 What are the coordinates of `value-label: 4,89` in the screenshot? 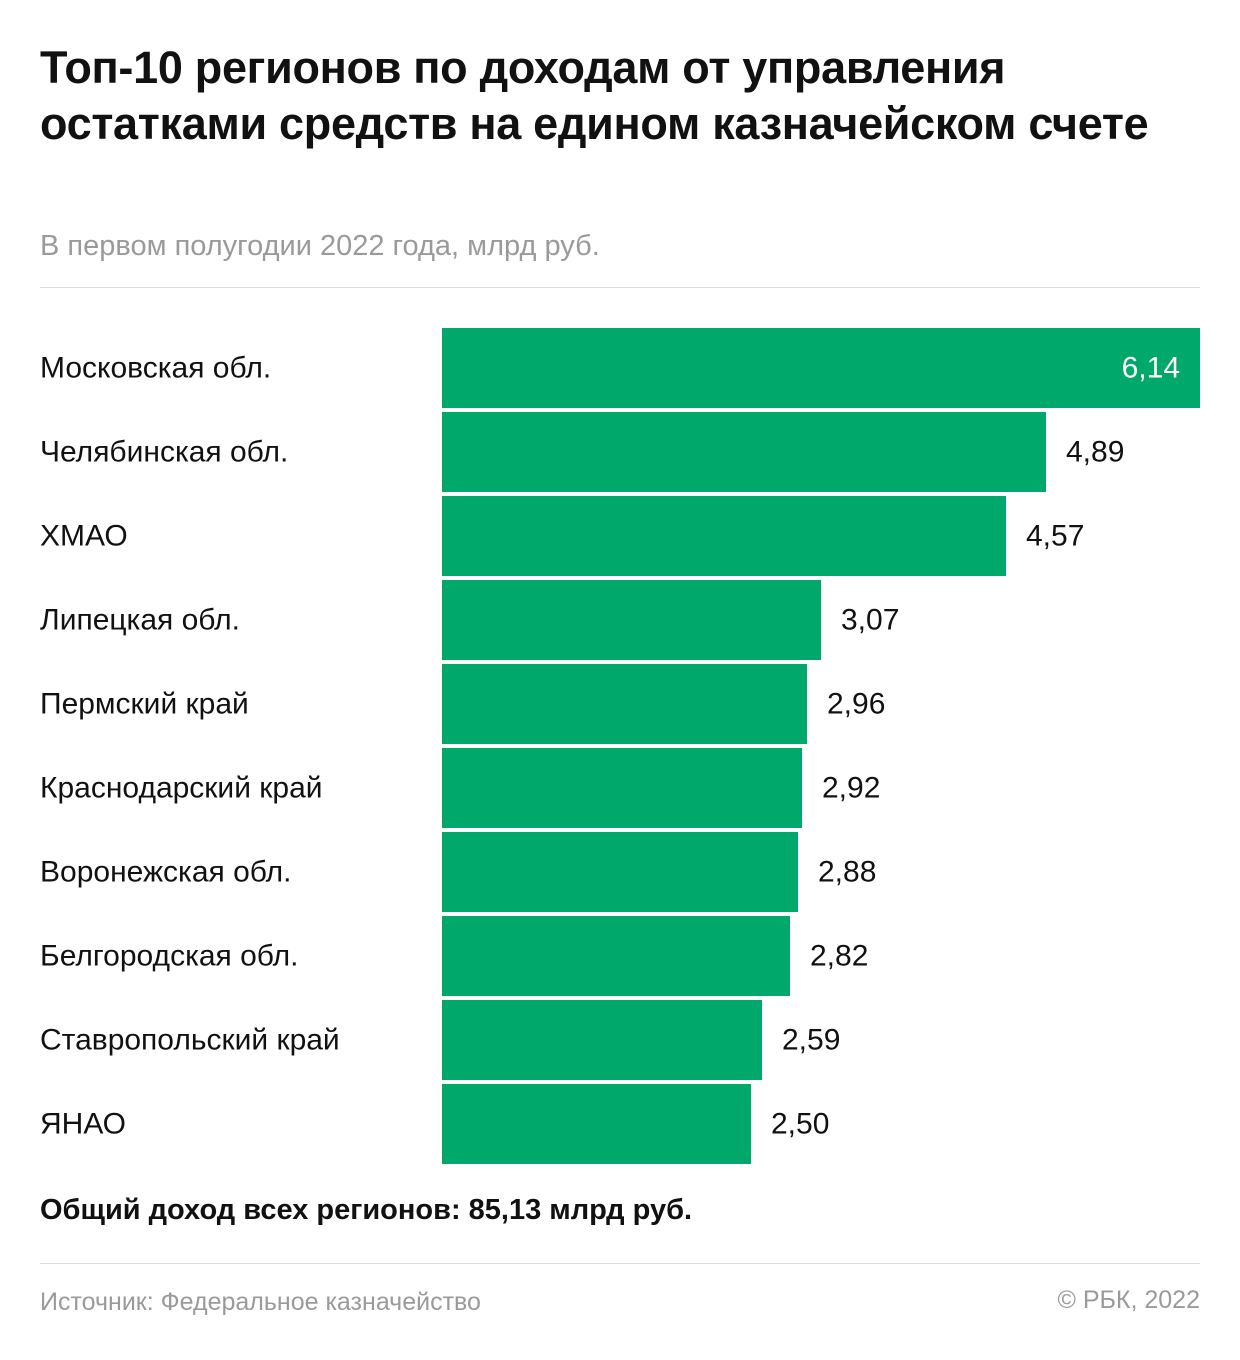 It's located at (1095, 452).